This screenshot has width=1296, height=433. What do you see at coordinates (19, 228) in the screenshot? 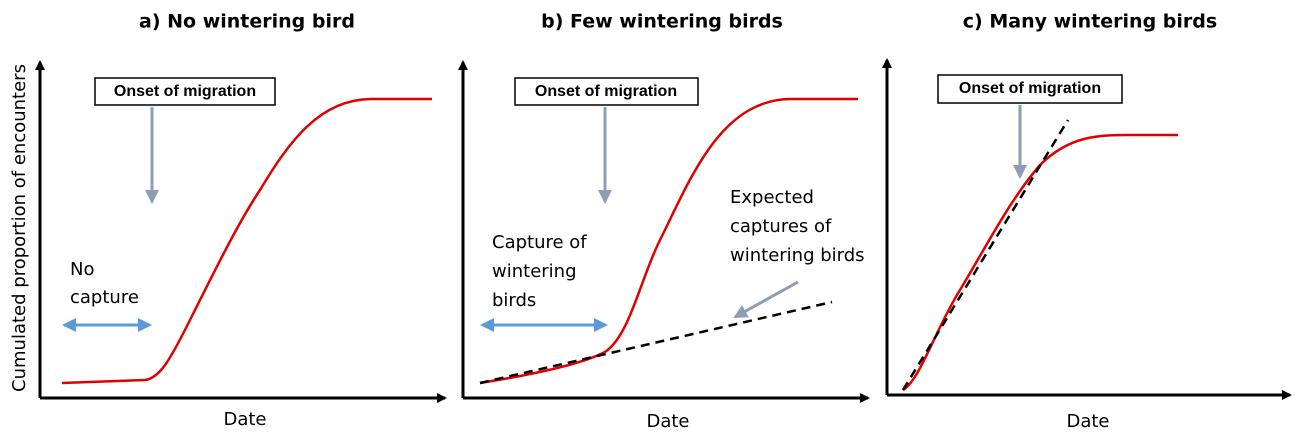
I see `y-axis-label: Cumulated proportion of encounters` at bounding box center [19, 228].